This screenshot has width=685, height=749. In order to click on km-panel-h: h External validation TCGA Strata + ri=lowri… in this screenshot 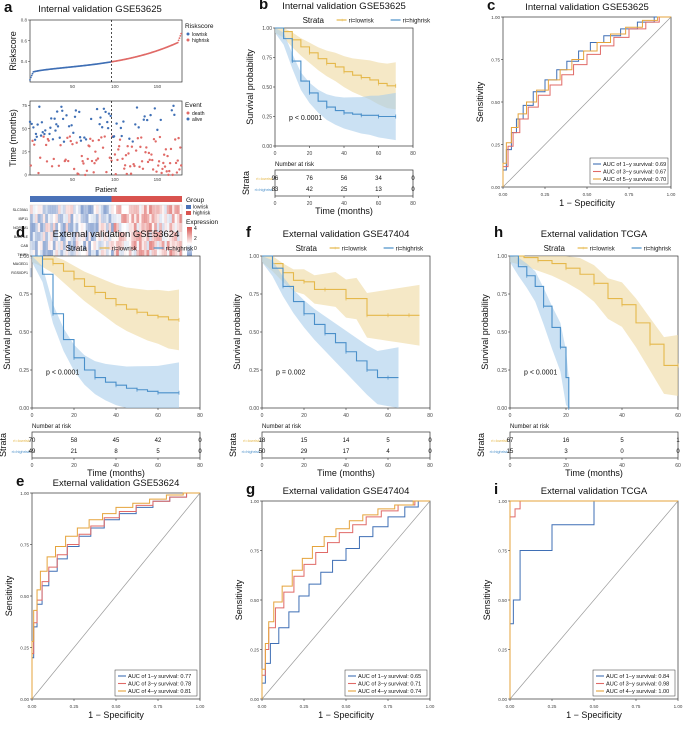, I will do `click(578, 351)`.